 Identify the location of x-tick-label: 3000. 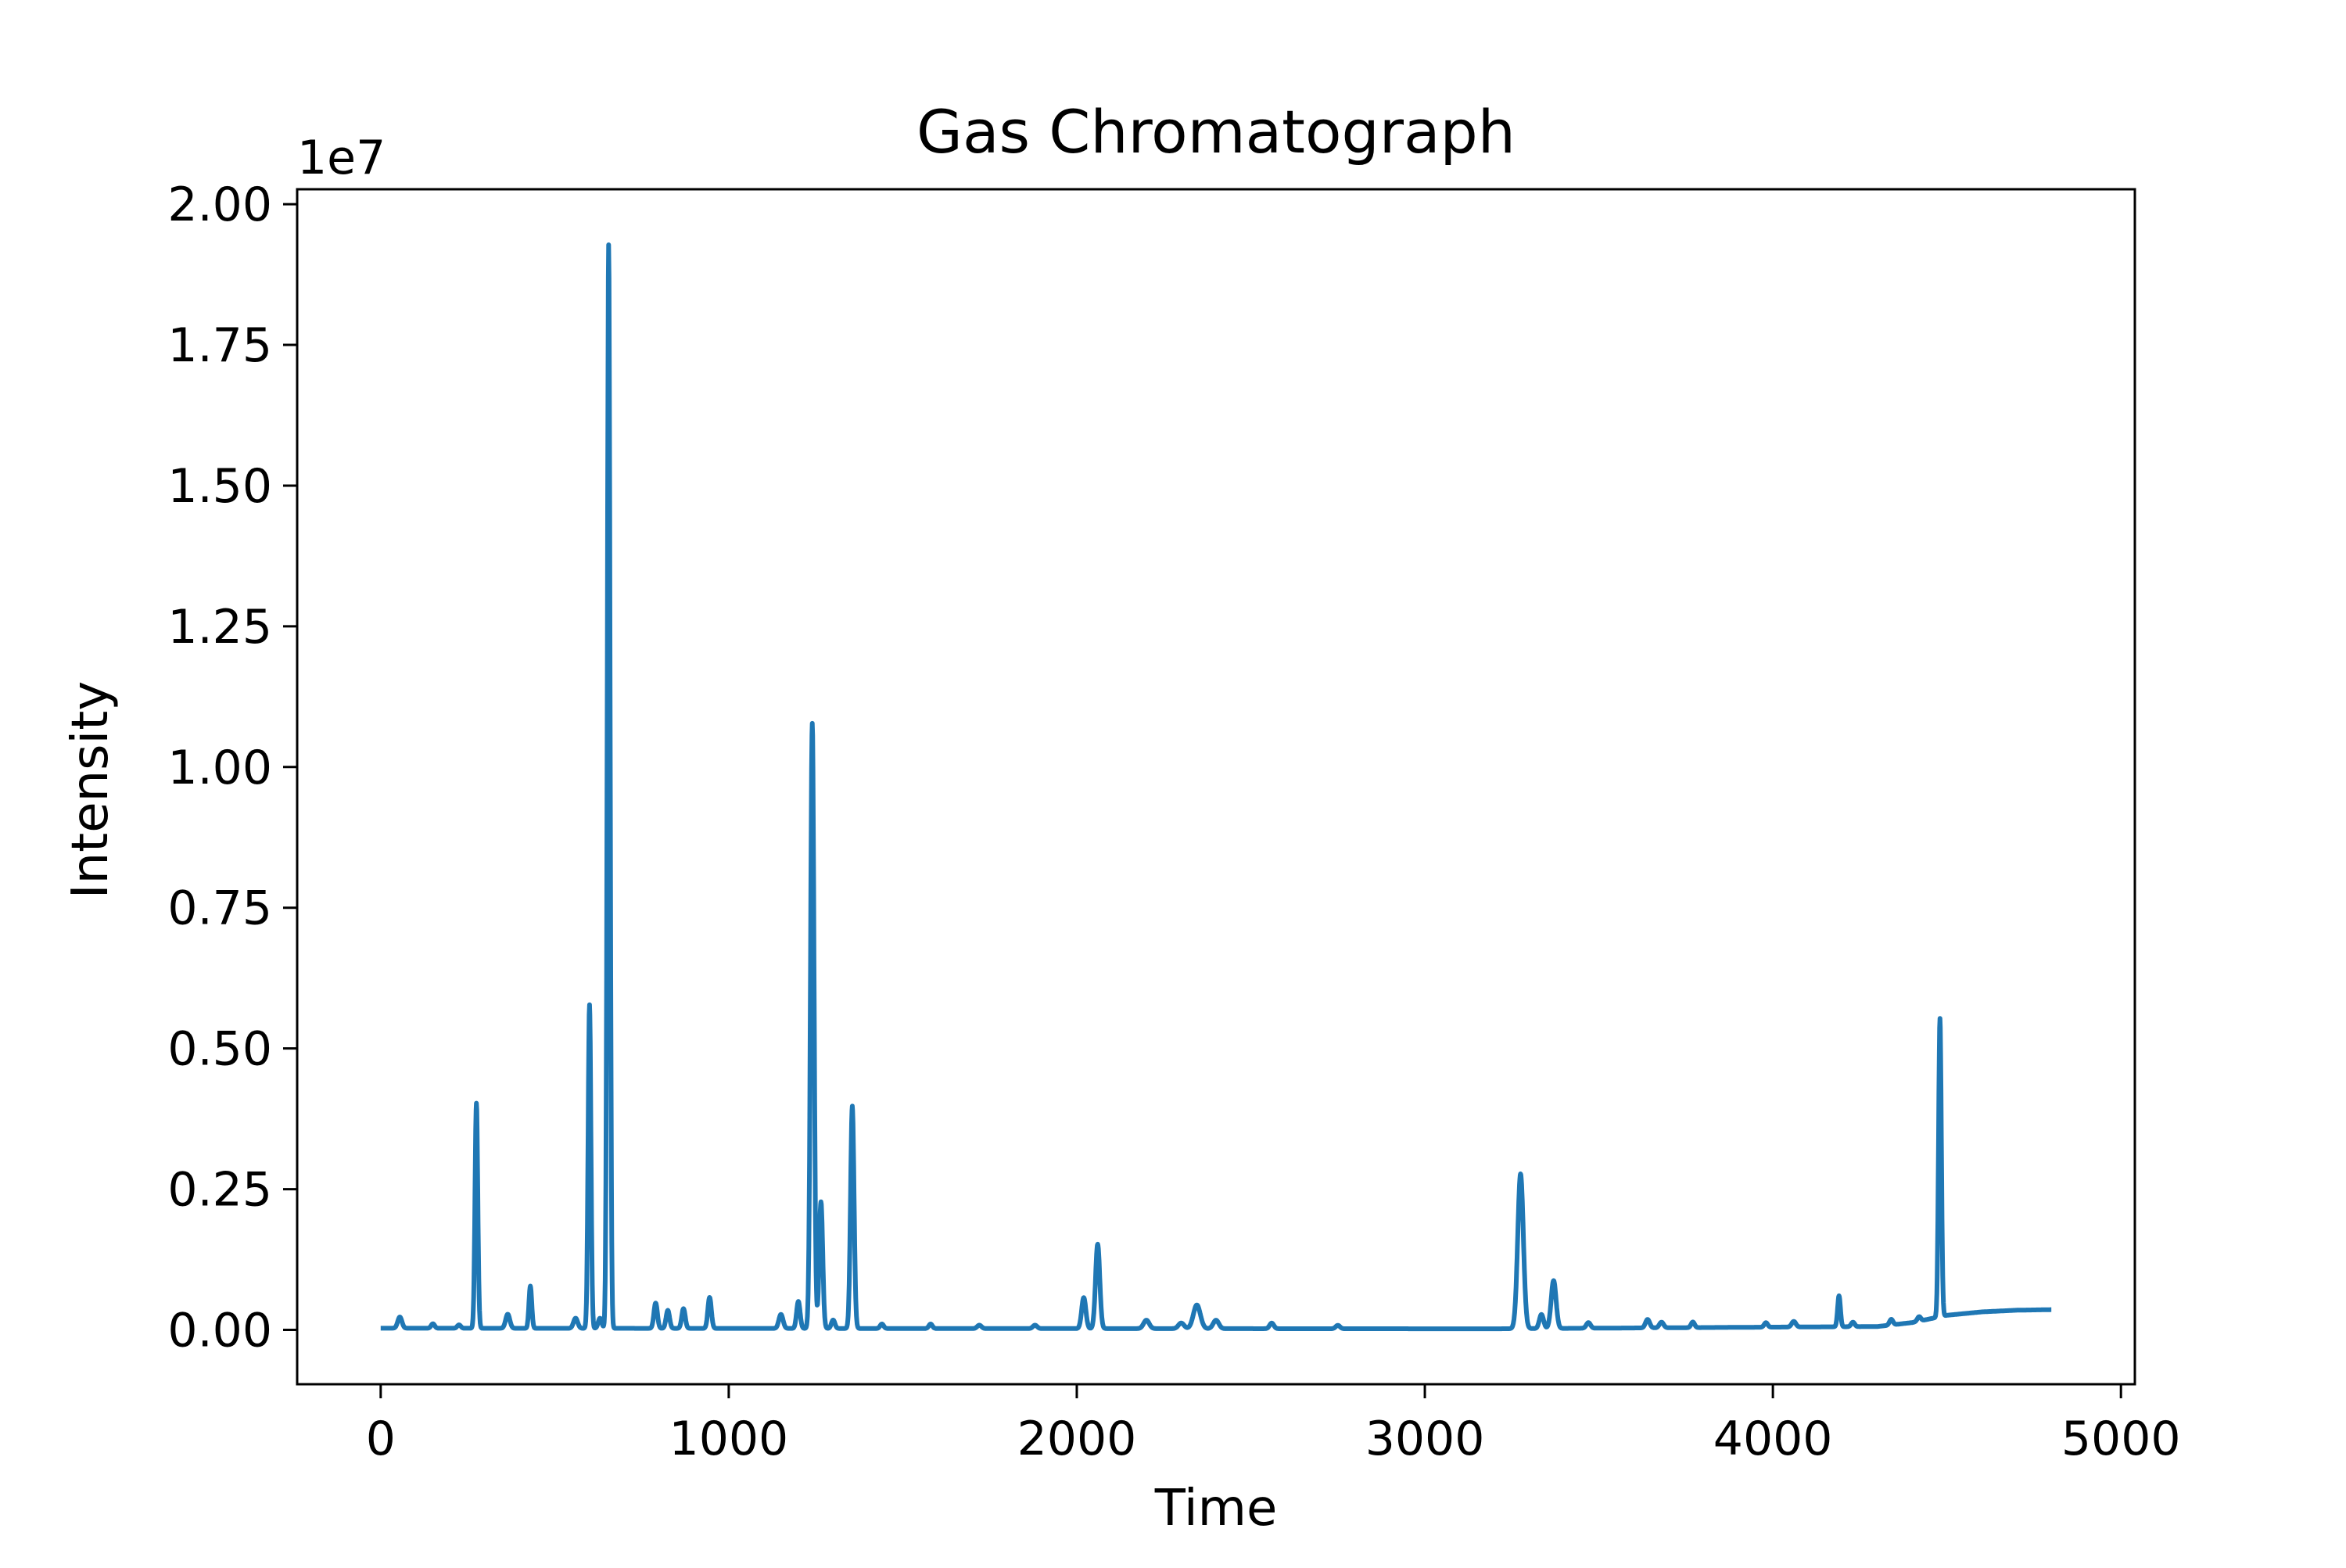
(1425, 1439).